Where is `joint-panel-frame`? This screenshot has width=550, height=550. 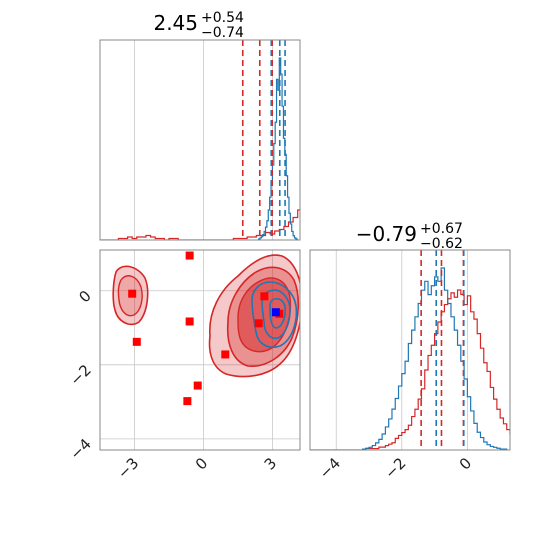
joint-panel-frame is located at coordinates (200, 350).